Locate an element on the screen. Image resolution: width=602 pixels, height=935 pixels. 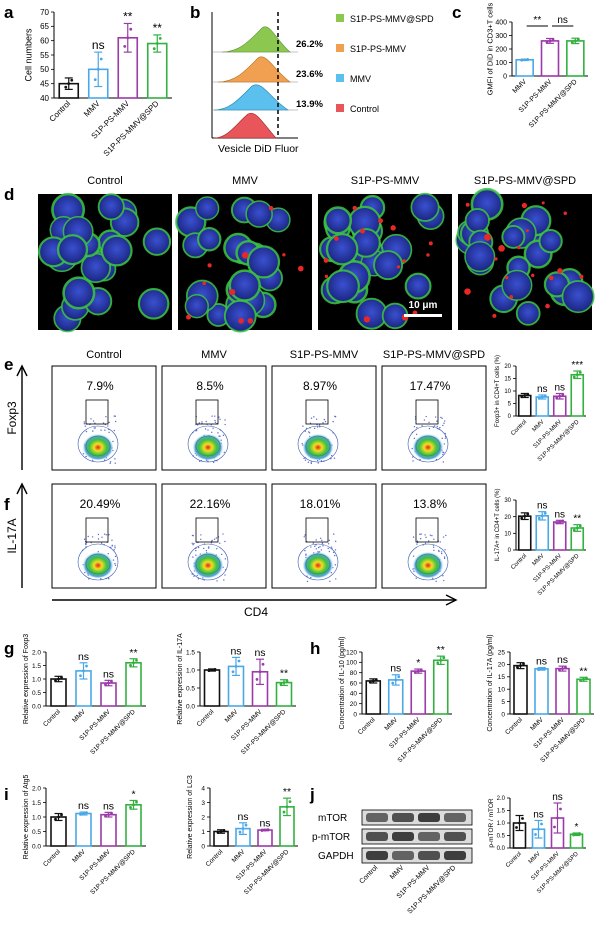
panel-label-b: b is located at coordinates (195, 12).